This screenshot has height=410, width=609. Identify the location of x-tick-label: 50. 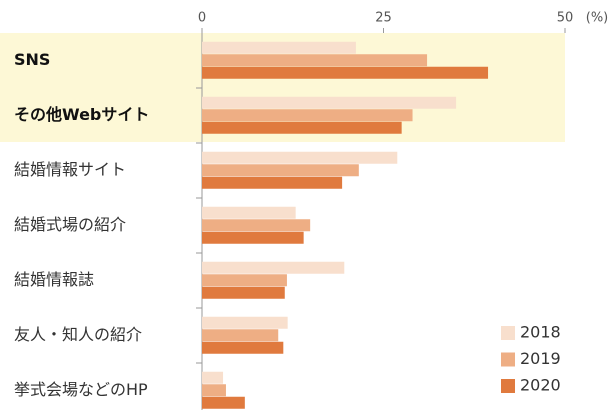
(565, 18).